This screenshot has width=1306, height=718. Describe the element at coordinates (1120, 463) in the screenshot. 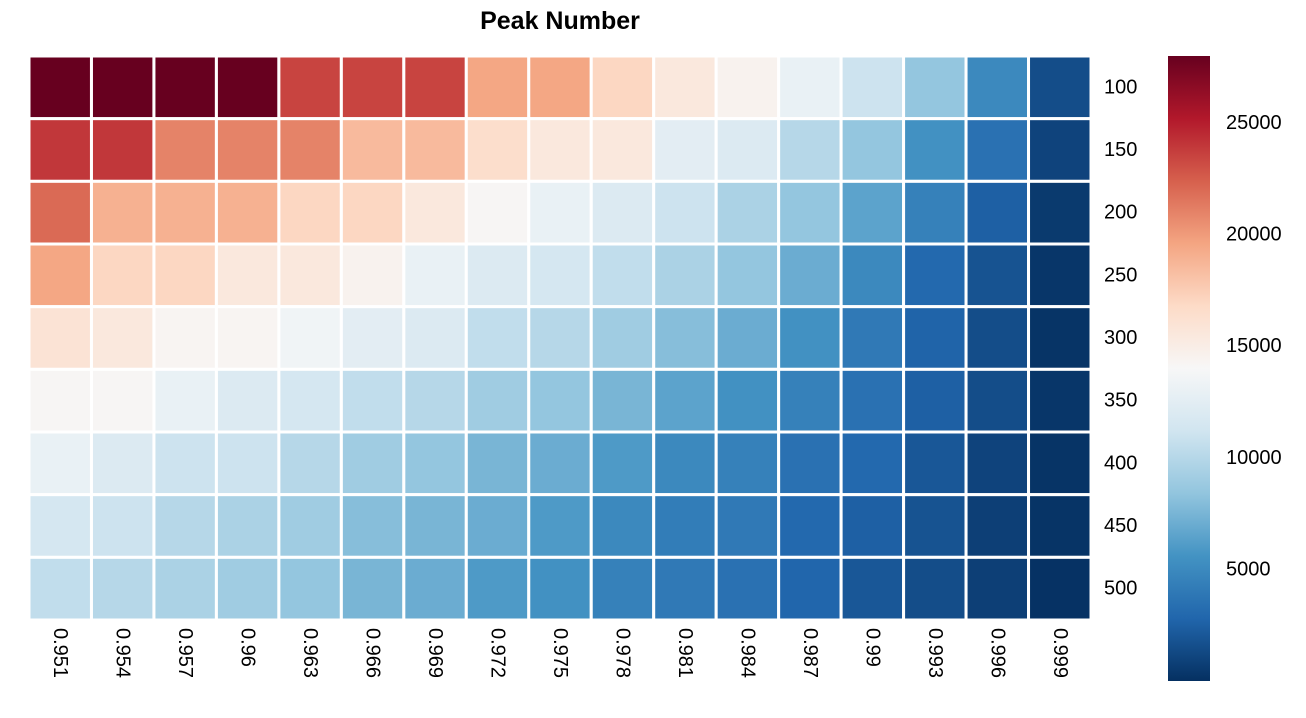

I see `y-tick-label: 400` at that location.